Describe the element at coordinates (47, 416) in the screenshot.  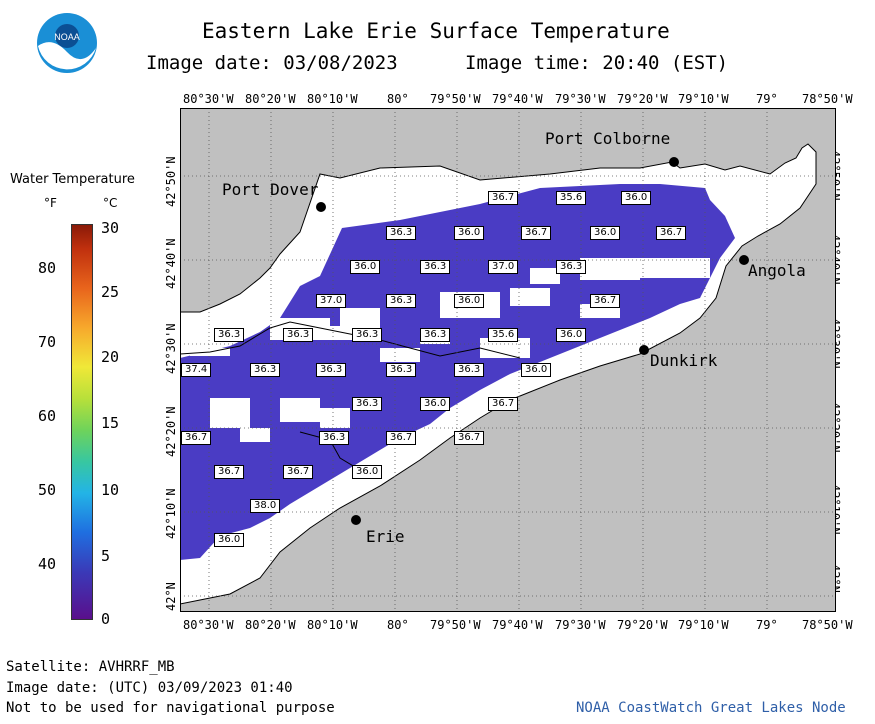
I see `f-tick: 60` at that location.